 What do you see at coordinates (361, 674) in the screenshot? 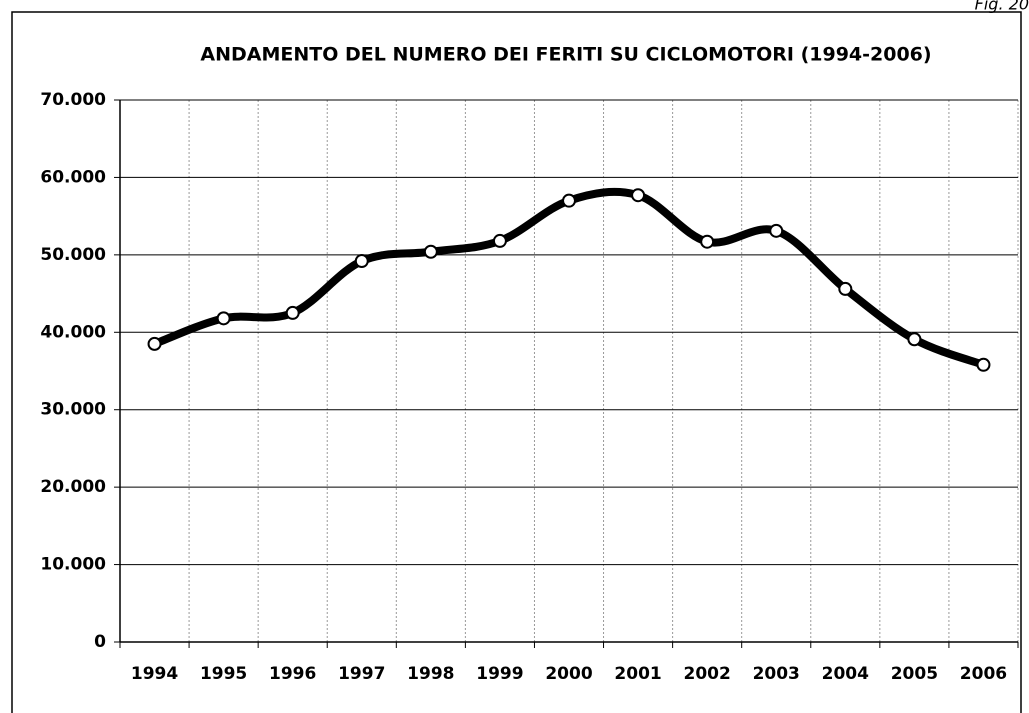
I see `x-tick-label: 1997` at bounding box center [361, 674].